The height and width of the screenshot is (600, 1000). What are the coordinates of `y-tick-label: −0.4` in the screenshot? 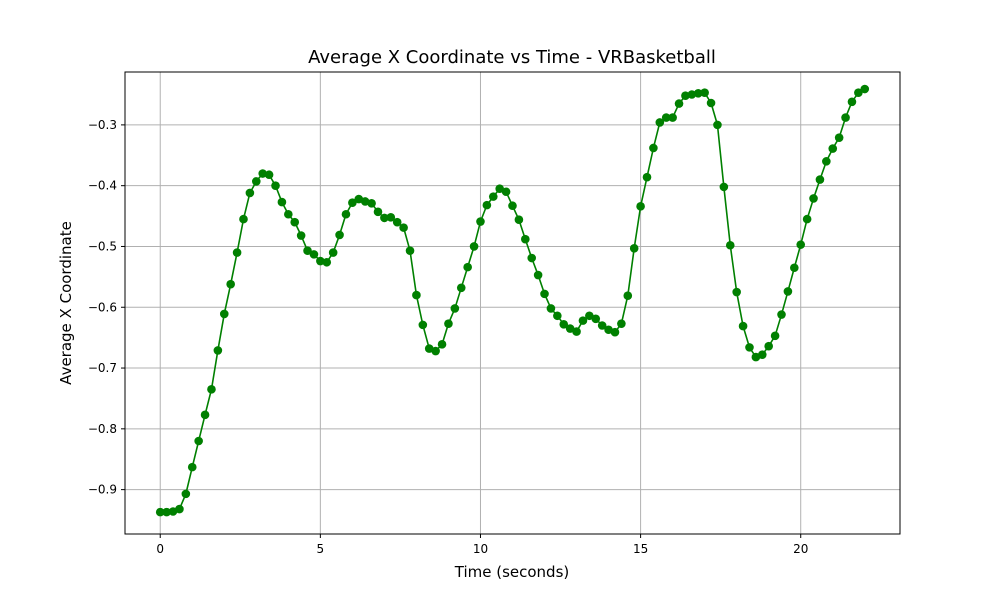 It's located at (102, 186).